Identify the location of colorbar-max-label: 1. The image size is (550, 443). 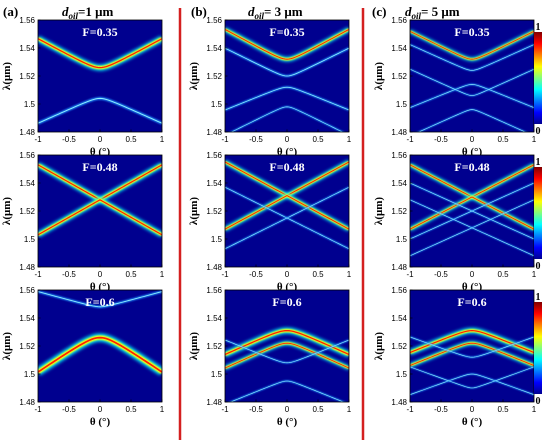
(538, 27).